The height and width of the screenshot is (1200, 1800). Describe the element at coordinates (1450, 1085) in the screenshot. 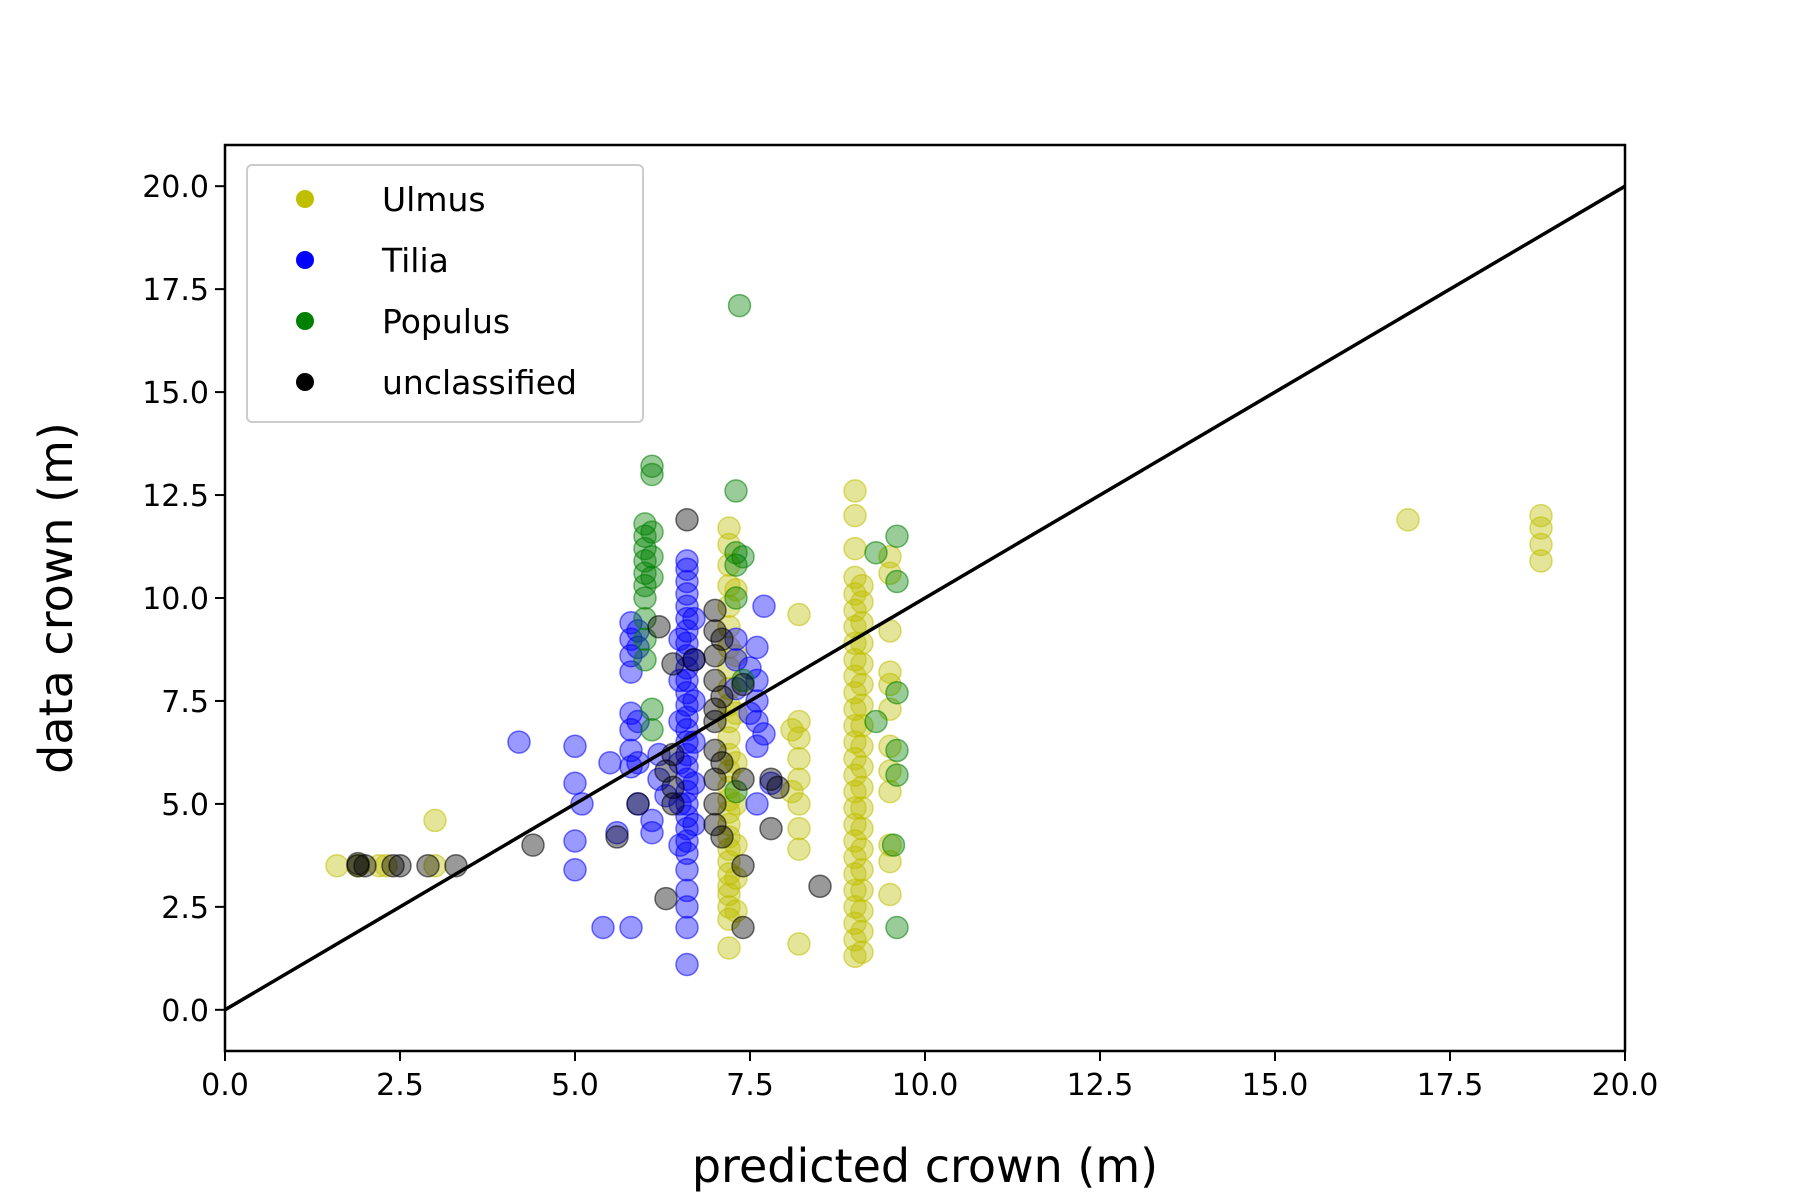

I see `x-tick-label: 17.5` at that location.